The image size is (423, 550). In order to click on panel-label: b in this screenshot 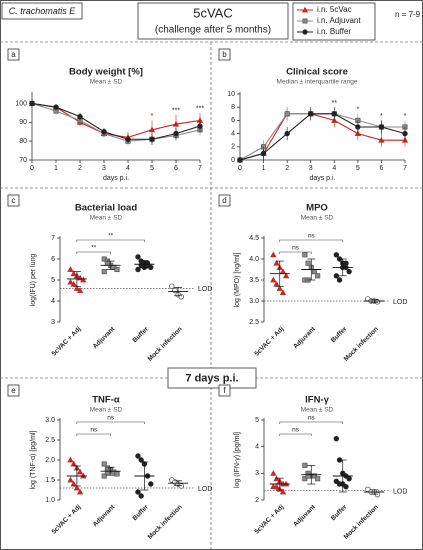, I will do `click(224, 54)`.